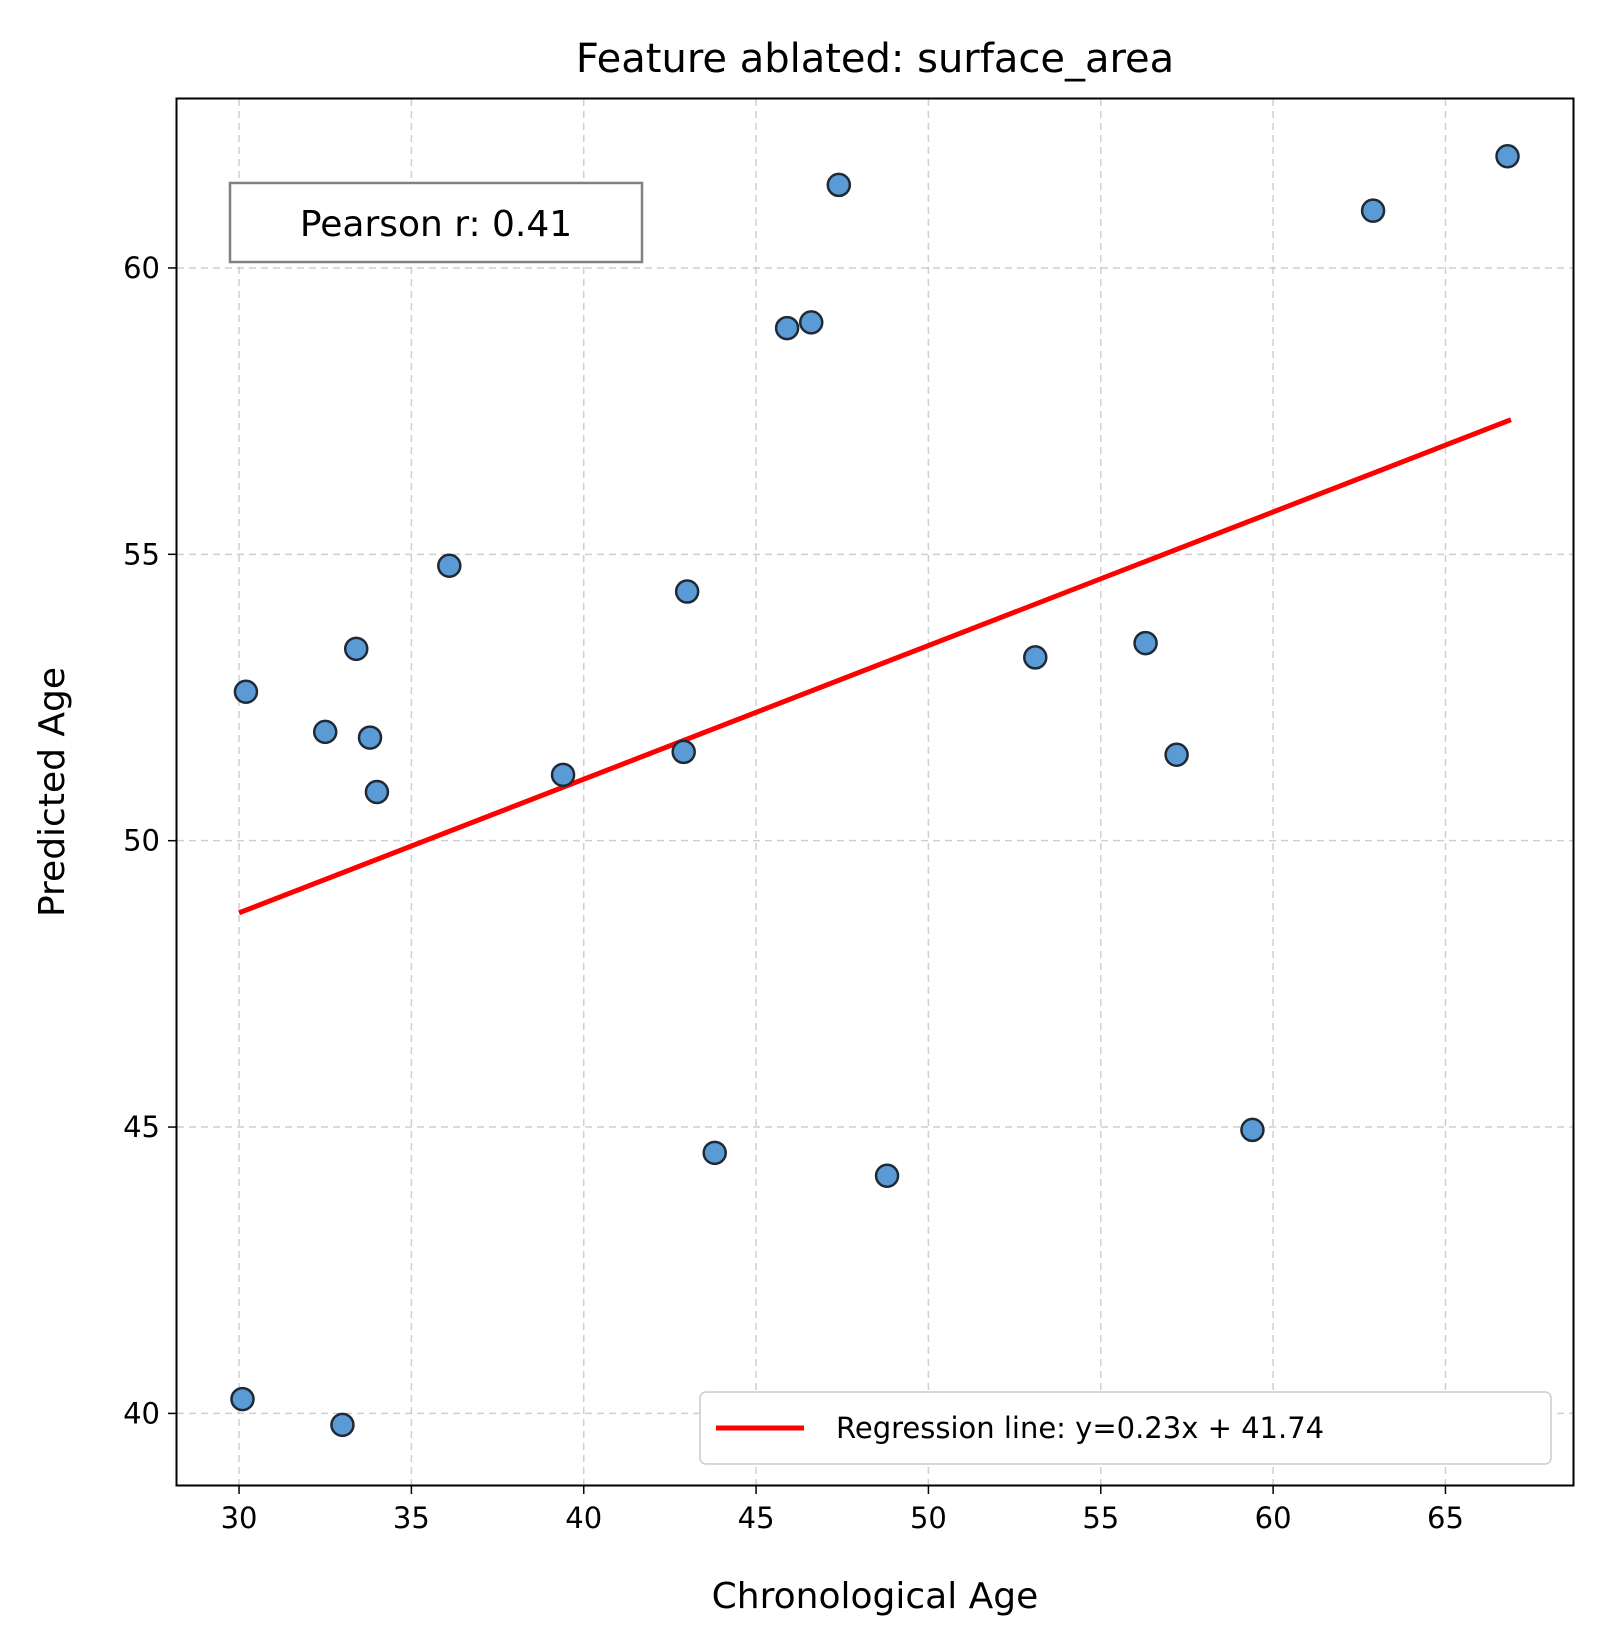 Image resolution: width=1601 pixels, height=1649 pixels. I want to click on legend-box, so click(1125, 1428).